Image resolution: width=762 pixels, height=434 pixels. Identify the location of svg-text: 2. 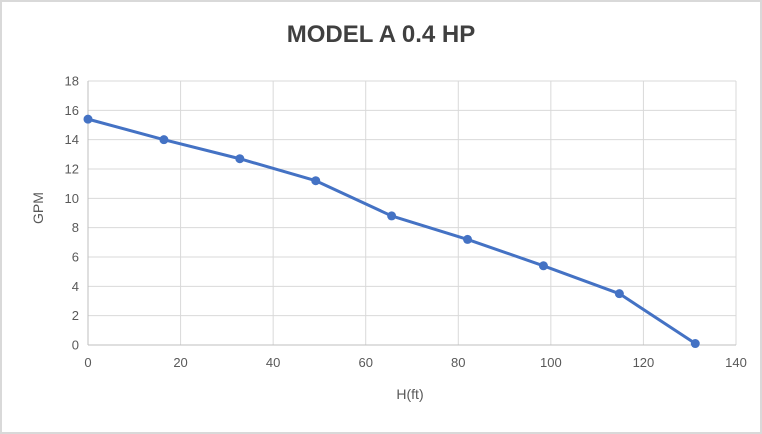
(75, 315).